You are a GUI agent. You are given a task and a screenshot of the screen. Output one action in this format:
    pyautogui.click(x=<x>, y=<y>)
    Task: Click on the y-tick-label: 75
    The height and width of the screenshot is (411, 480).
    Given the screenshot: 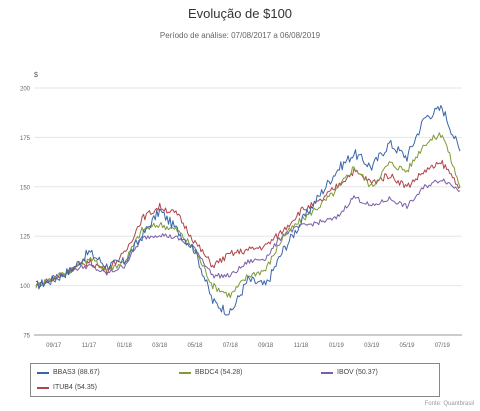 What is the action you would take?
    pyautogui.click(x=26, y=337)
    